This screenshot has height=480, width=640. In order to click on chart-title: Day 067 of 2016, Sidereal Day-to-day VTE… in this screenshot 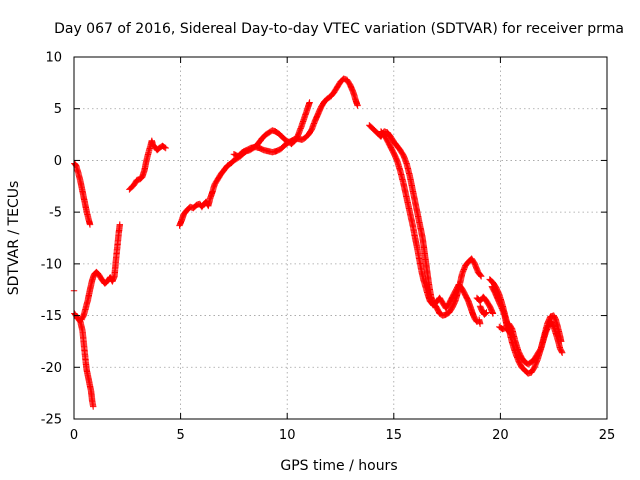, I will do `click(339, 29)`.